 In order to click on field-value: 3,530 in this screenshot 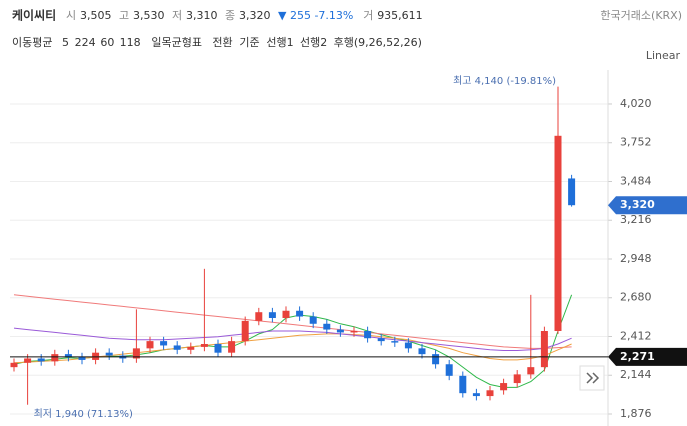, I will do `click(149, 15)`.